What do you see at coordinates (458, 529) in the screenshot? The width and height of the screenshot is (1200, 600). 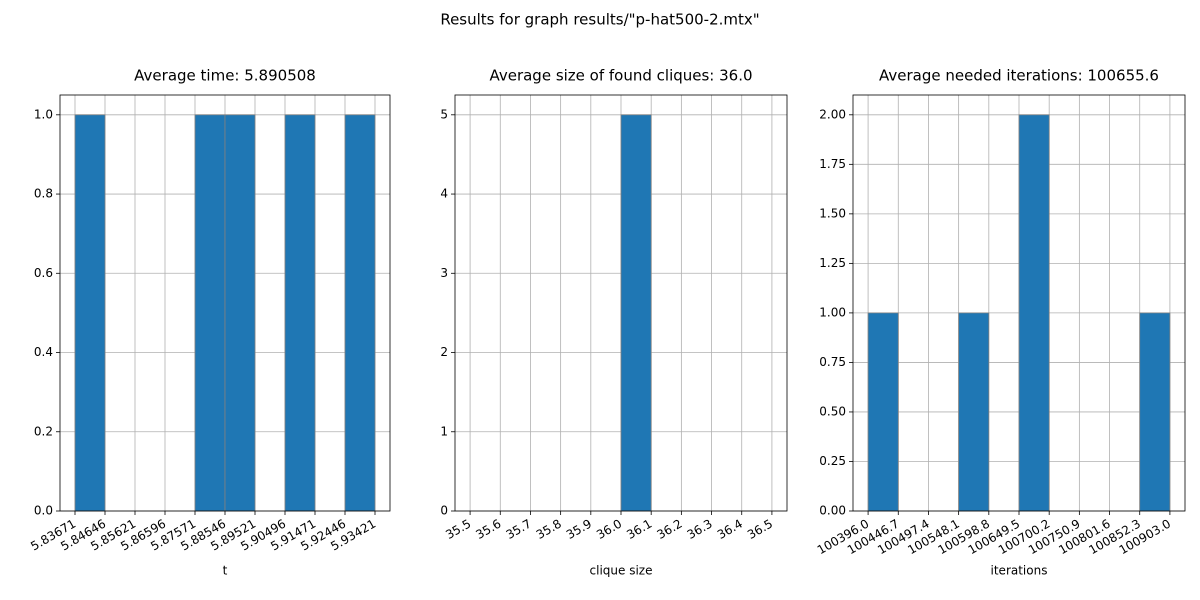 I see `x-tick-label: 35.5` at bounding box center [458, 529].